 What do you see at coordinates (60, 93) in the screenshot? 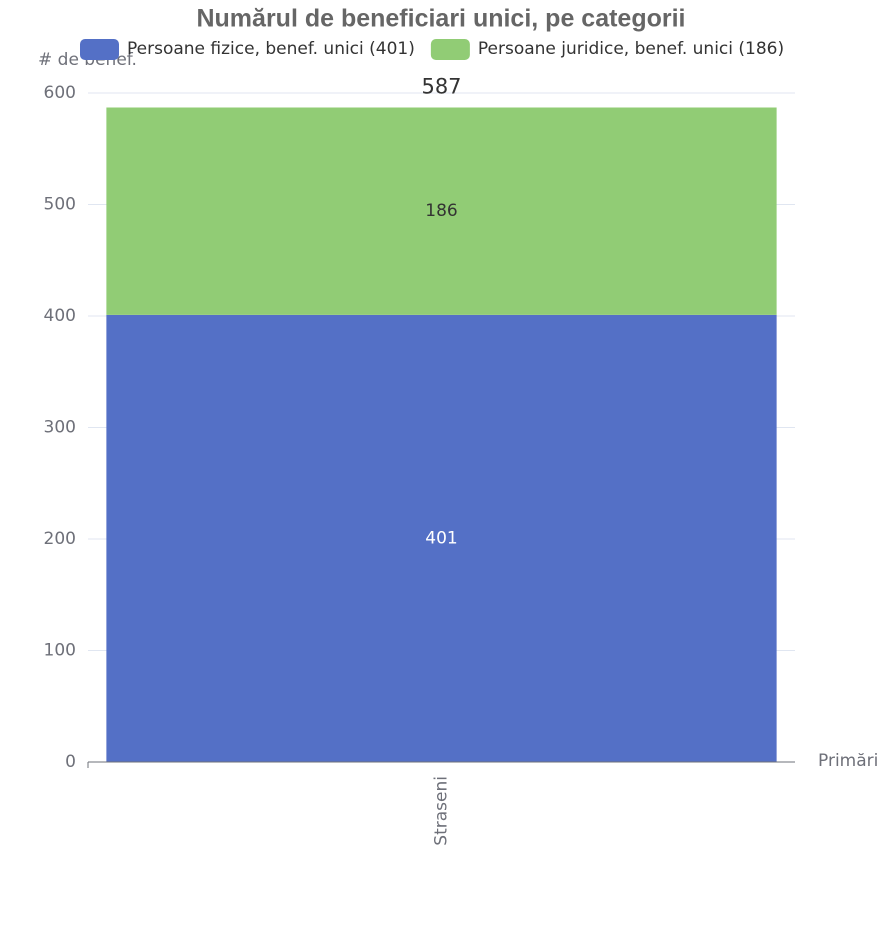
I see `y-tick-label: 600` at bounding box center [60, 93].